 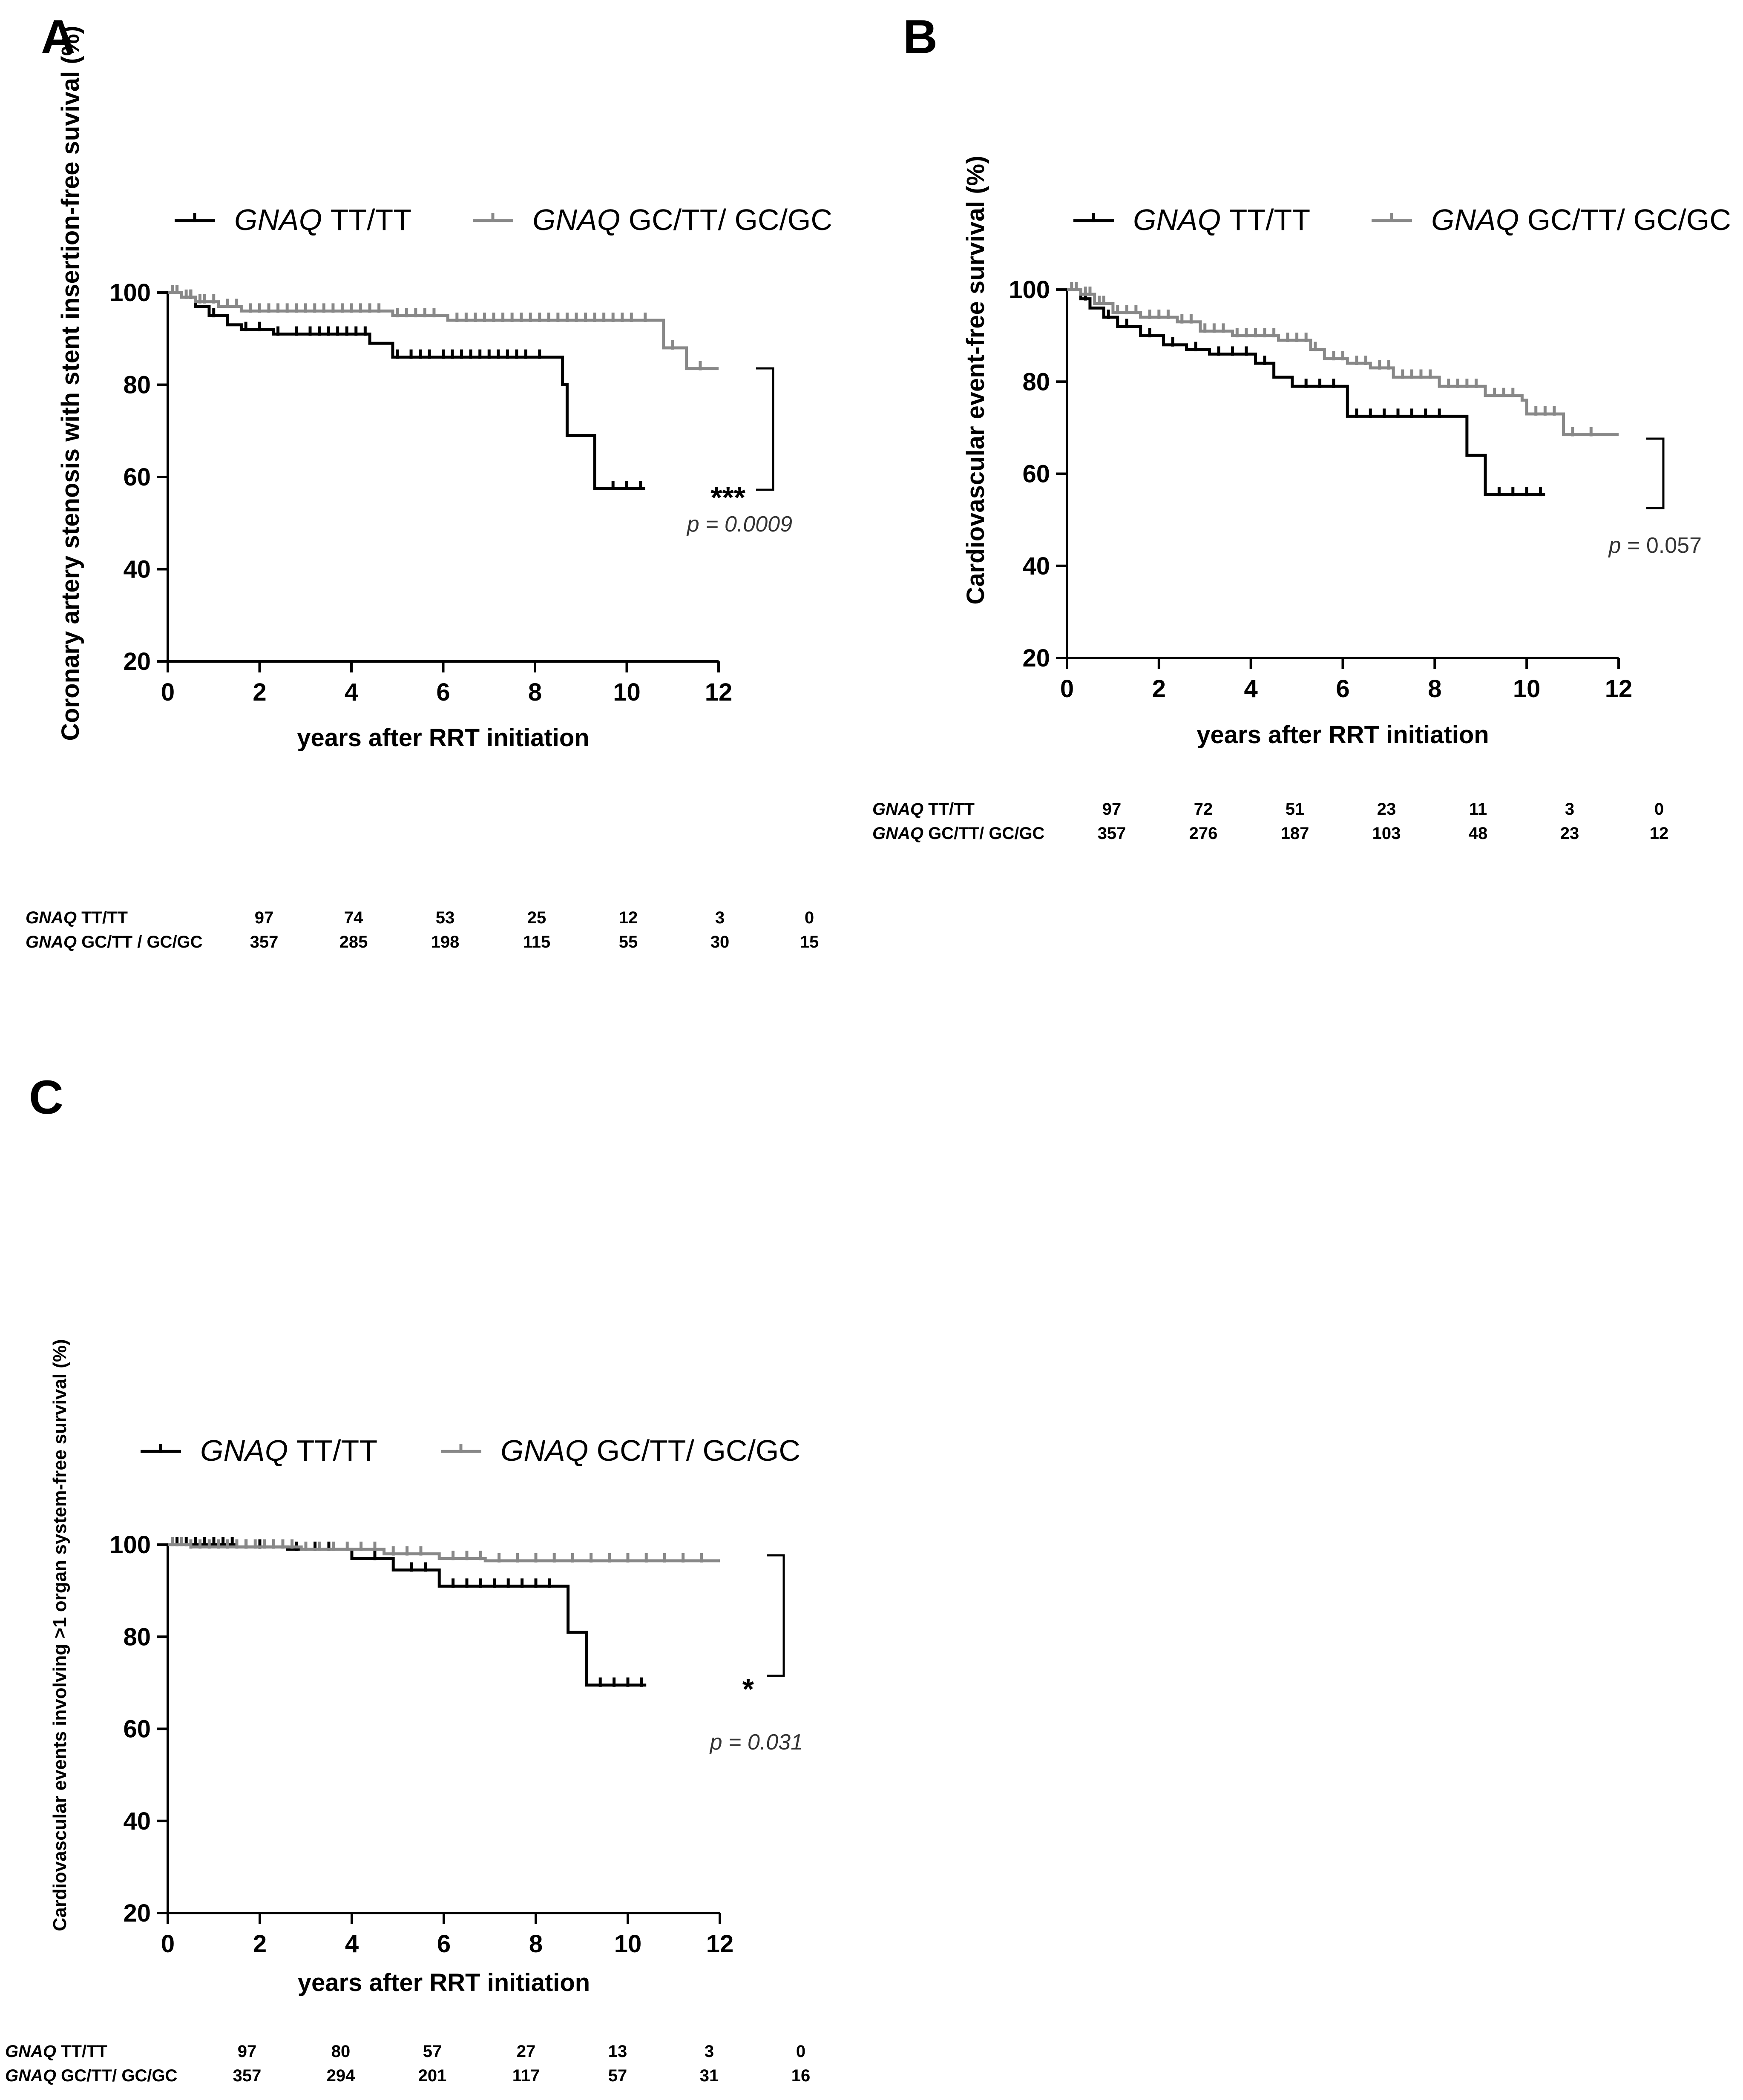 I want to click on risk-count: 23, so click(x=1569, y=833).